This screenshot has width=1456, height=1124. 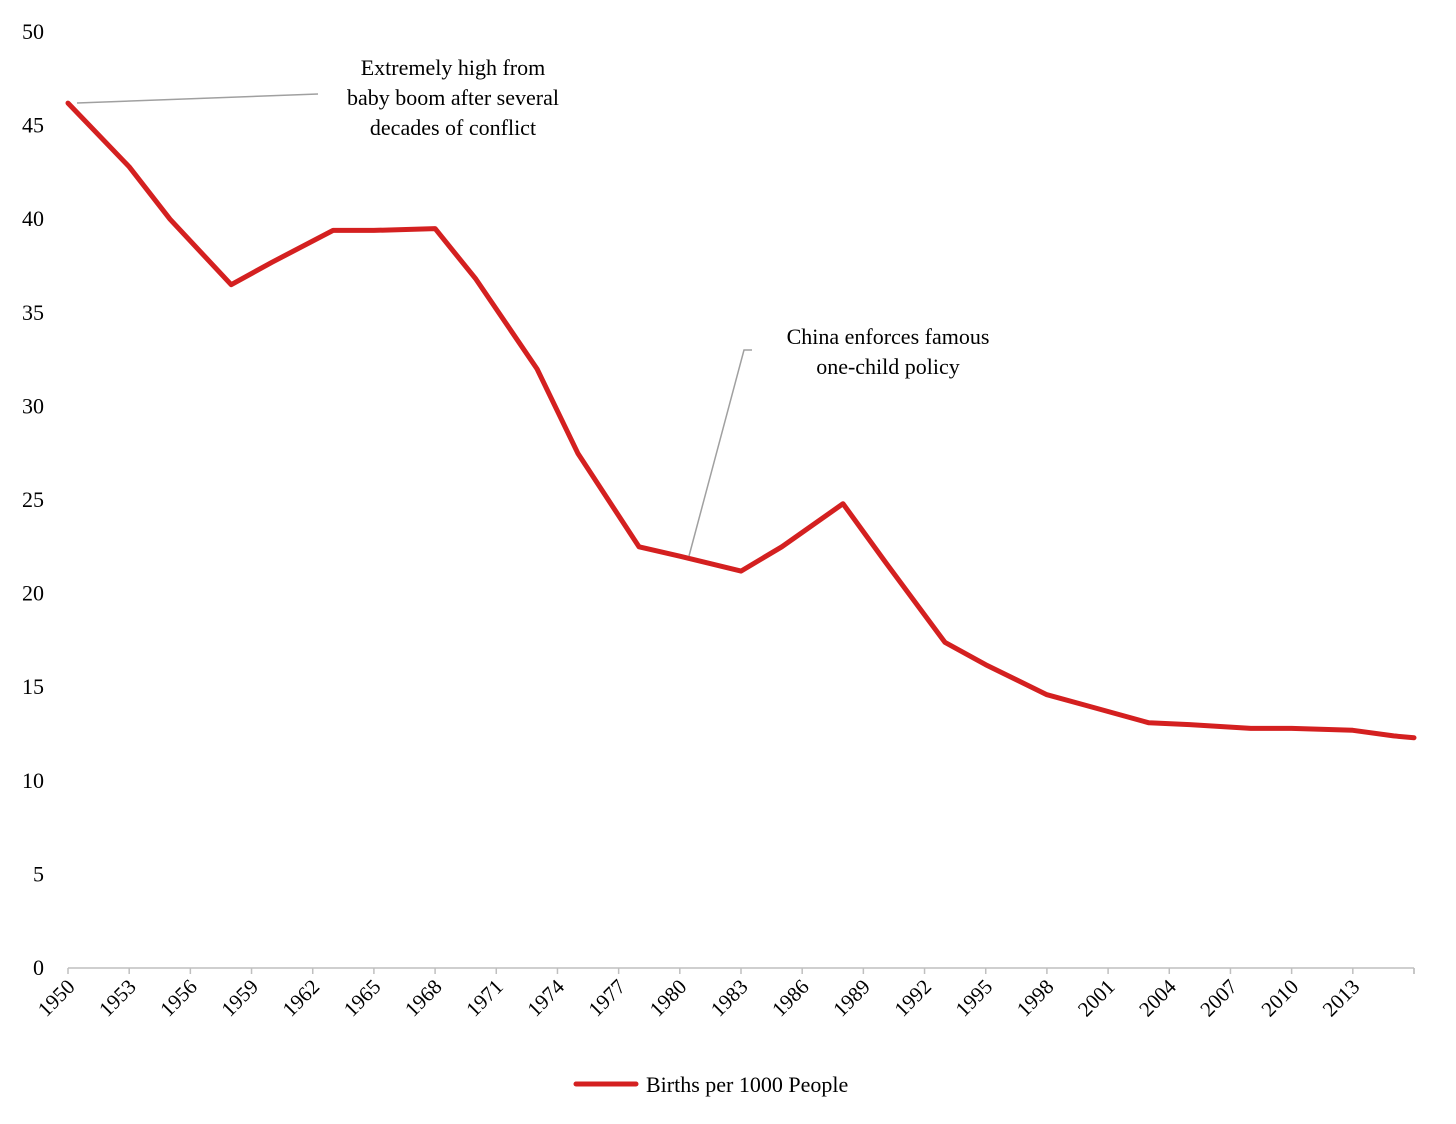 What do you see at coordinates (668, 998) in the screenshot?
I see `x-tick-label: 1980` at bounding box center [668, 998].